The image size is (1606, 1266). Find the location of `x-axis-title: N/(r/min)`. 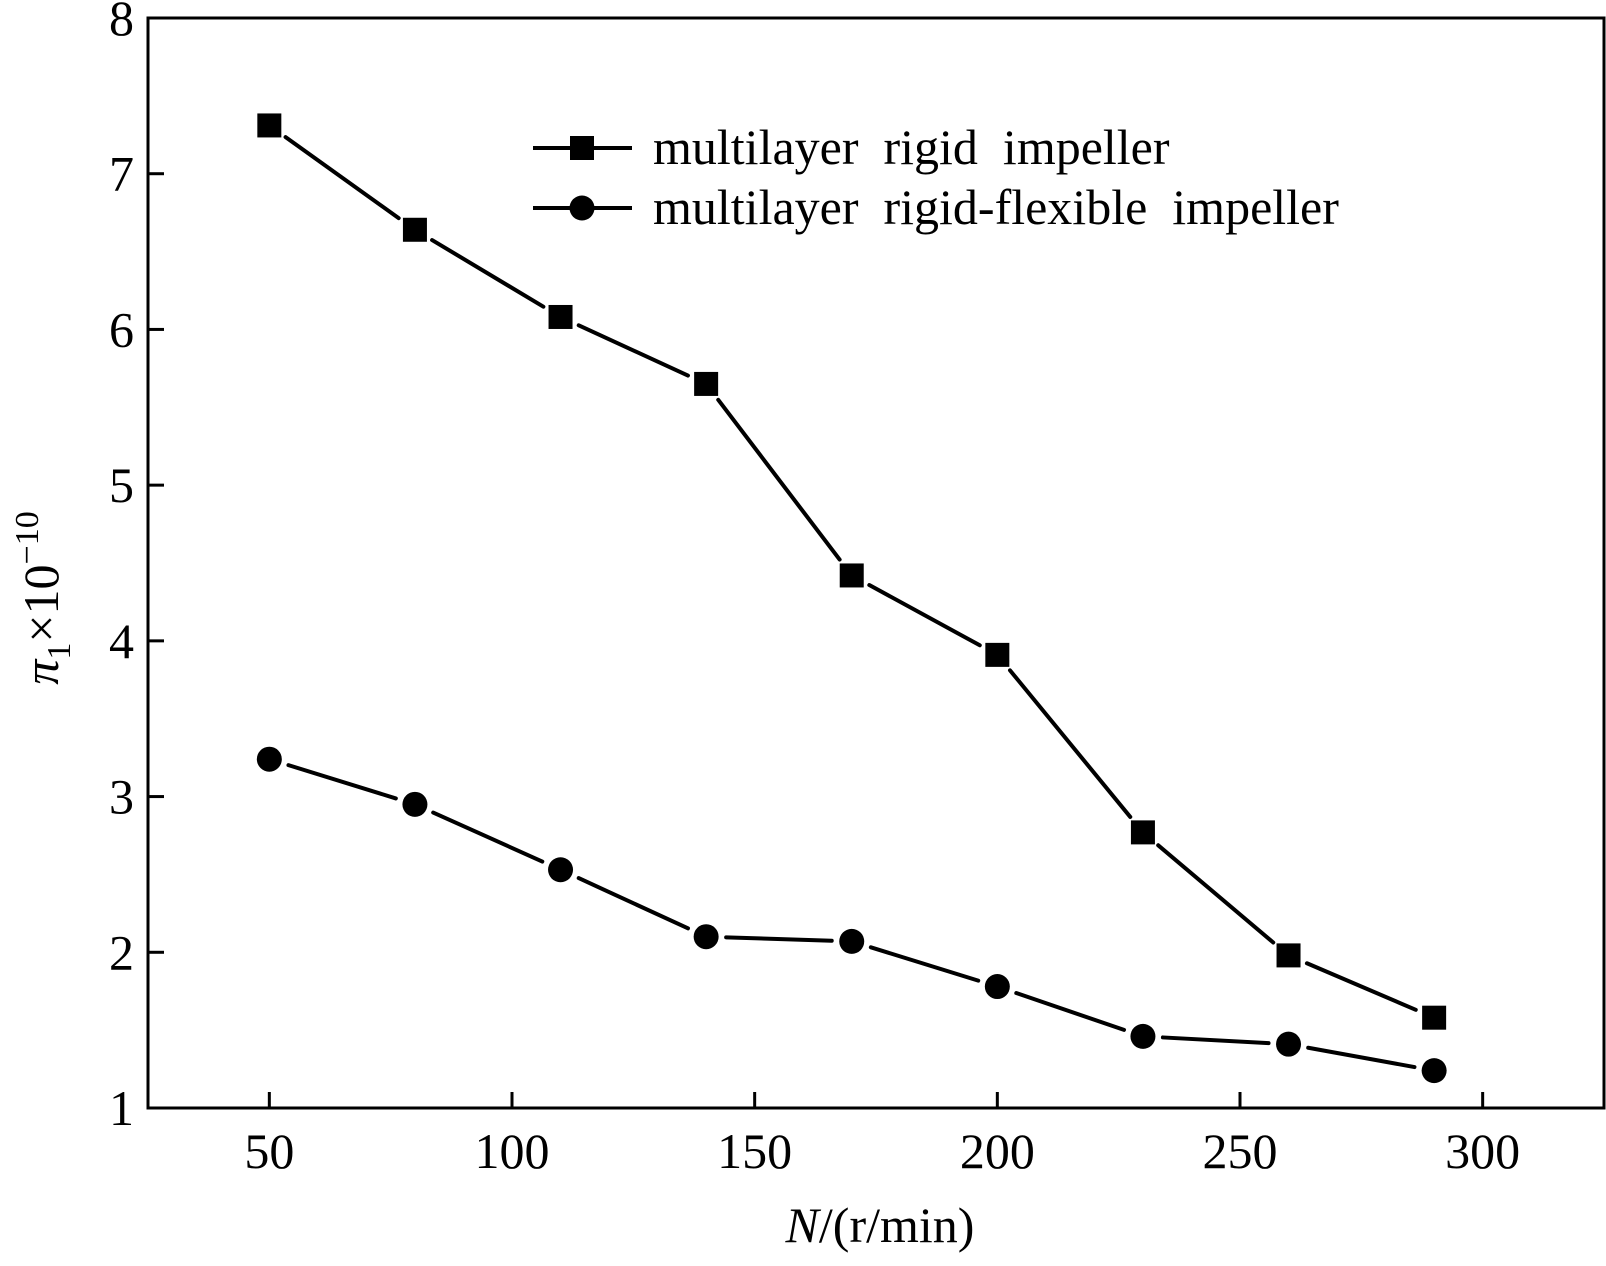

x-axis-title: N/(r/min) is located at coordinates (880, 1225).